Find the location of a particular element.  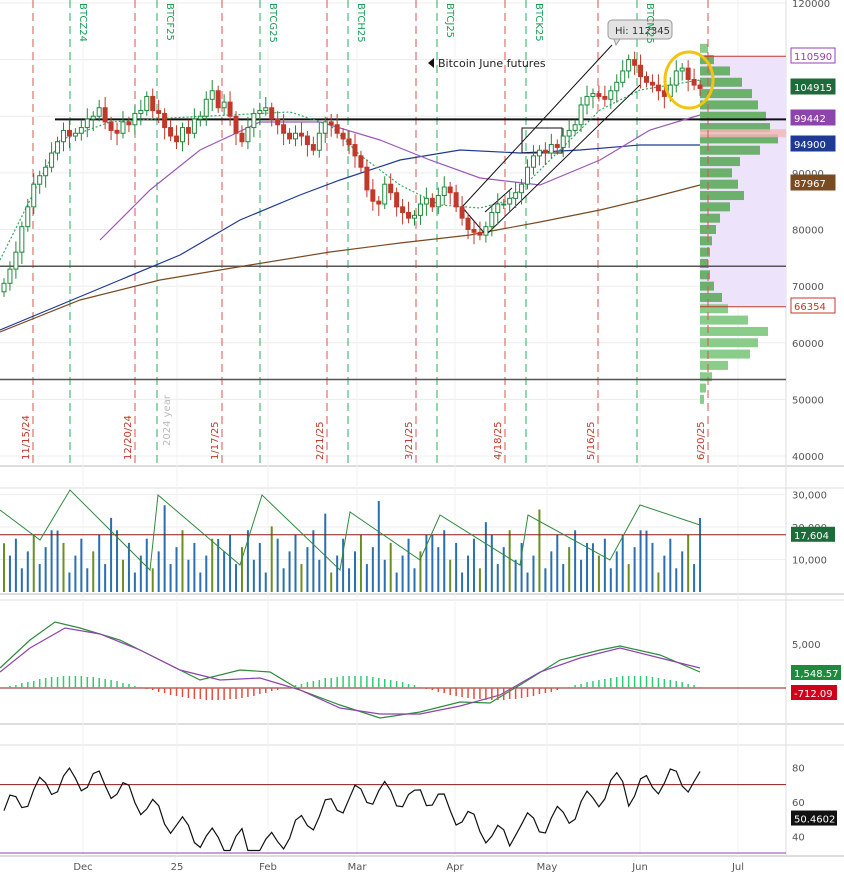

month-tick-label: Feb is located at coordinates (268, 867).